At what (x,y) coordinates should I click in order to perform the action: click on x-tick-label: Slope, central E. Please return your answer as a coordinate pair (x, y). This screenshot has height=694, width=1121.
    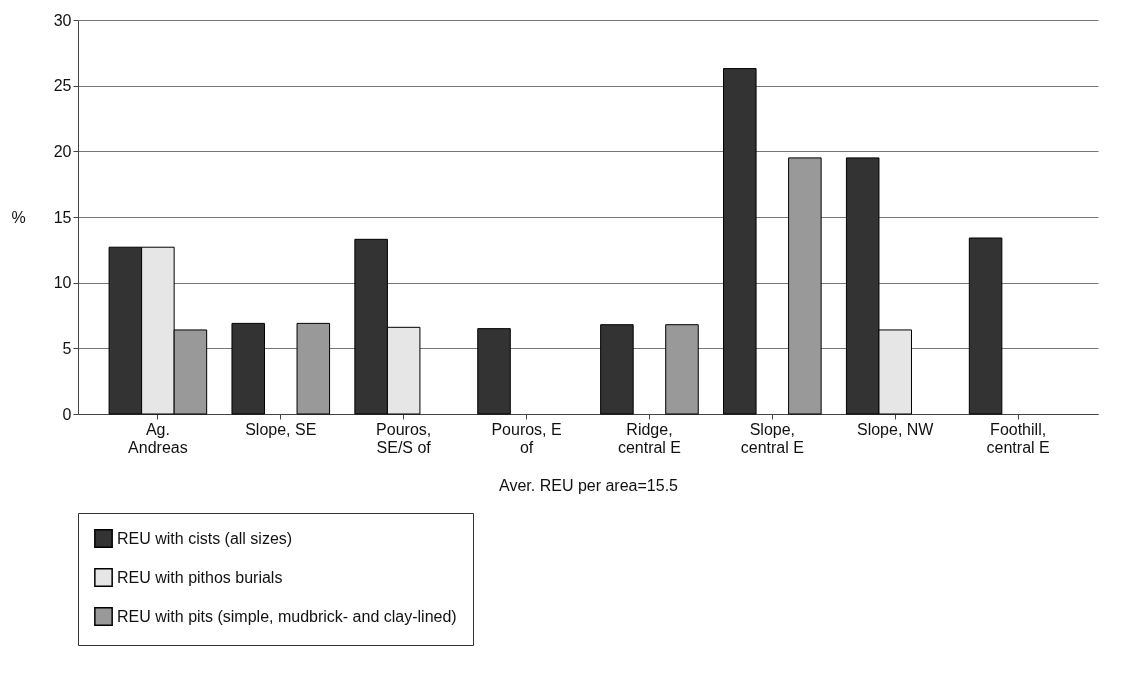
    Looking at the image, I should click on (772, 438).